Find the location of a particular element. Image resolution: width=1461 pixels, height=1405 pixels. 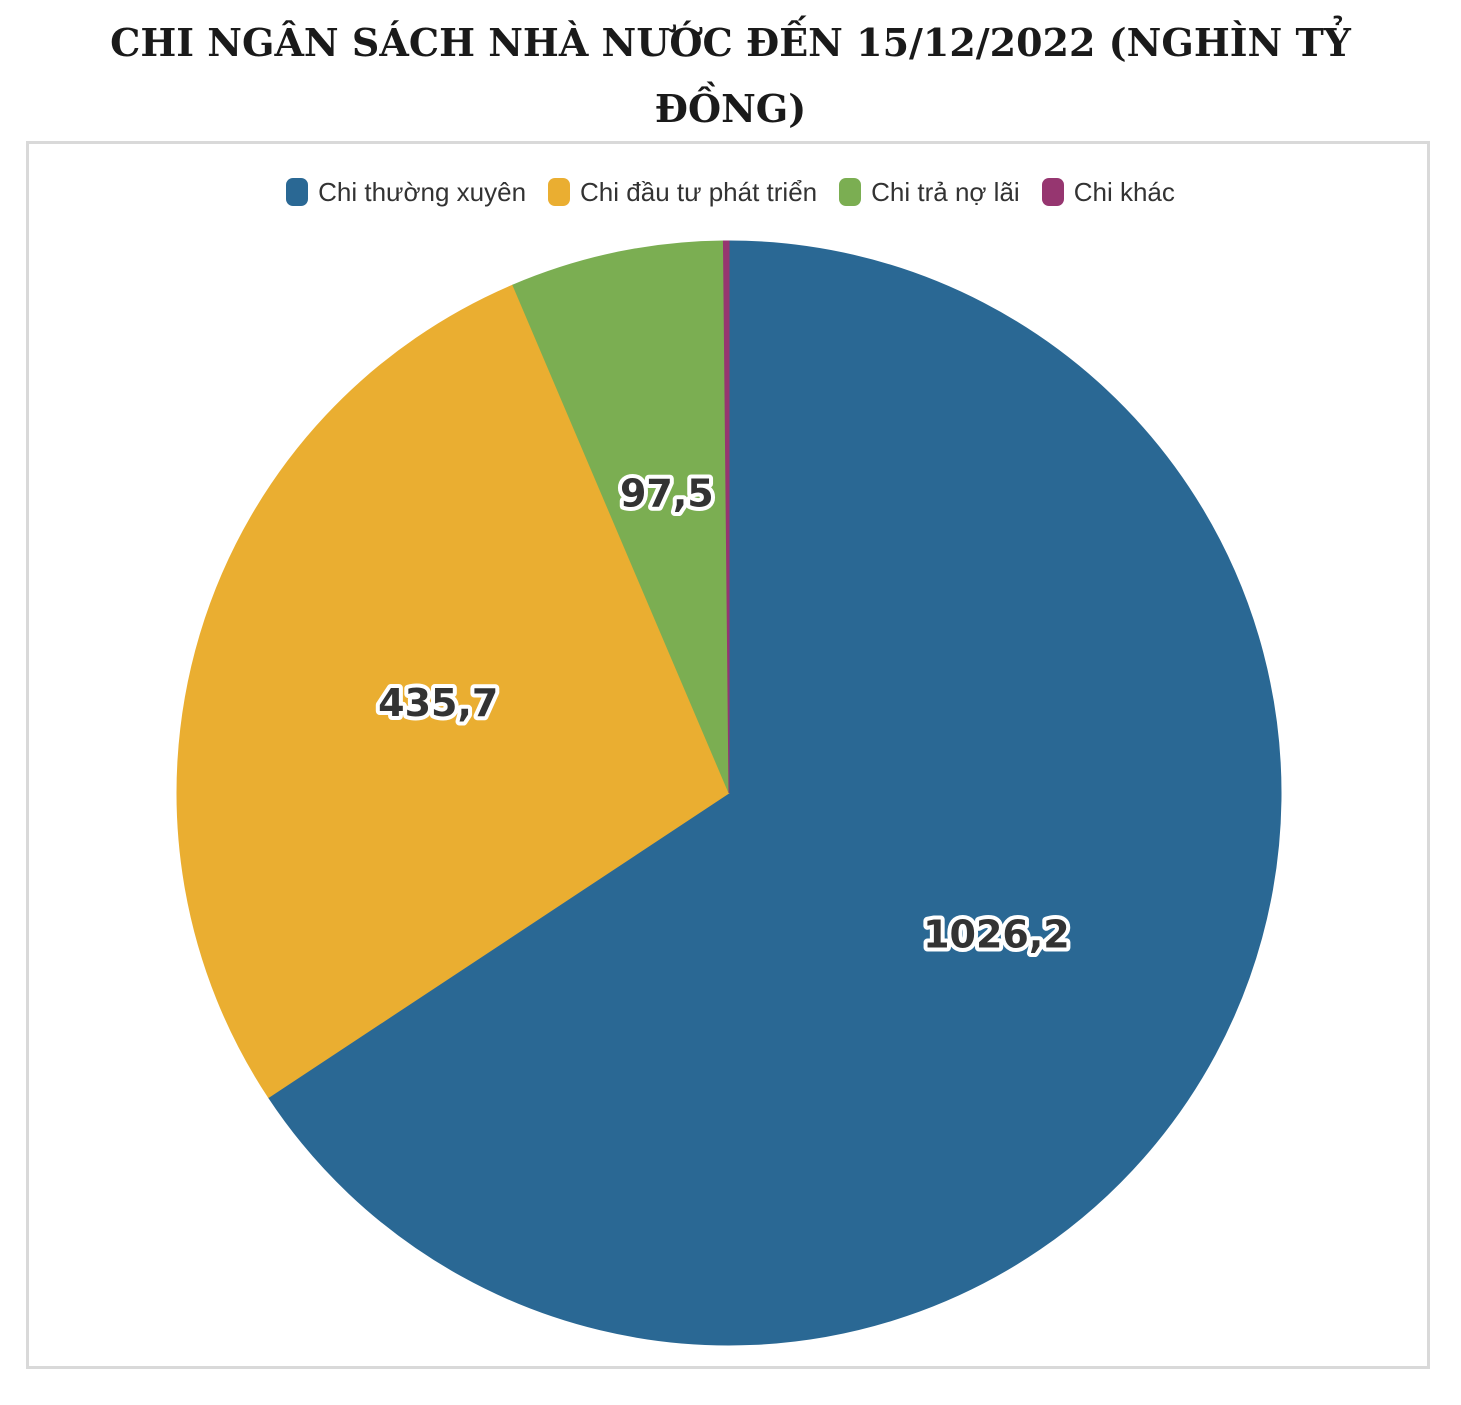

slice-data-label-0: 1026,2 is located at coordinates (996, 934).